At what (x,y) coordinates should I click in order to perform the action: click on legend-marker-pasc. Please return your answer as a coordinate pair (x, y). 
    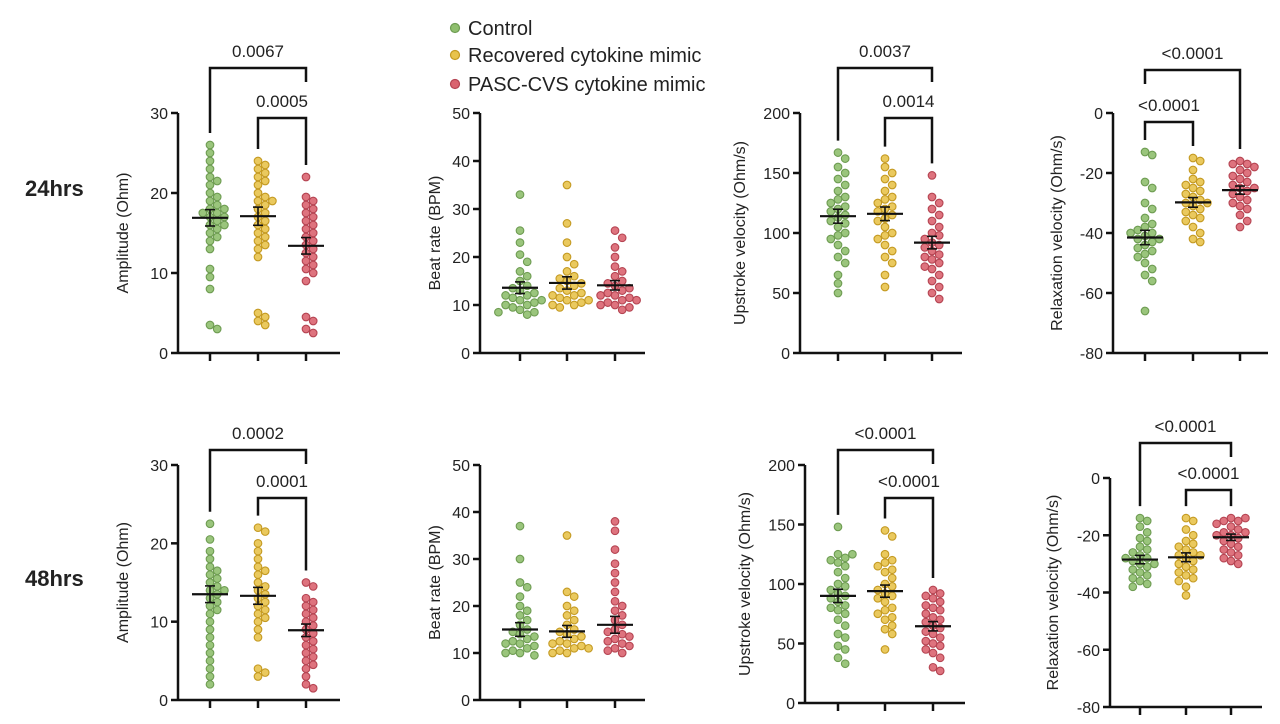
    Looking at the image, I should click on (455, 84).